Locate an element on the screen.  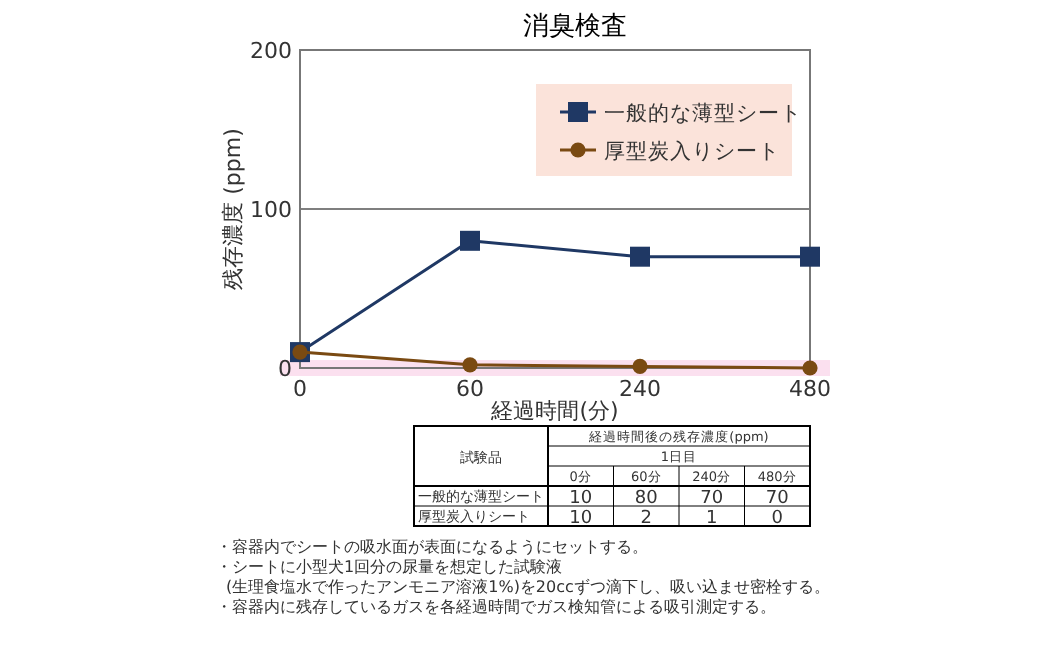
text: ・容器内でシートの吸水面が表面になるようにセットする。 is located at coordinates (432, 547).